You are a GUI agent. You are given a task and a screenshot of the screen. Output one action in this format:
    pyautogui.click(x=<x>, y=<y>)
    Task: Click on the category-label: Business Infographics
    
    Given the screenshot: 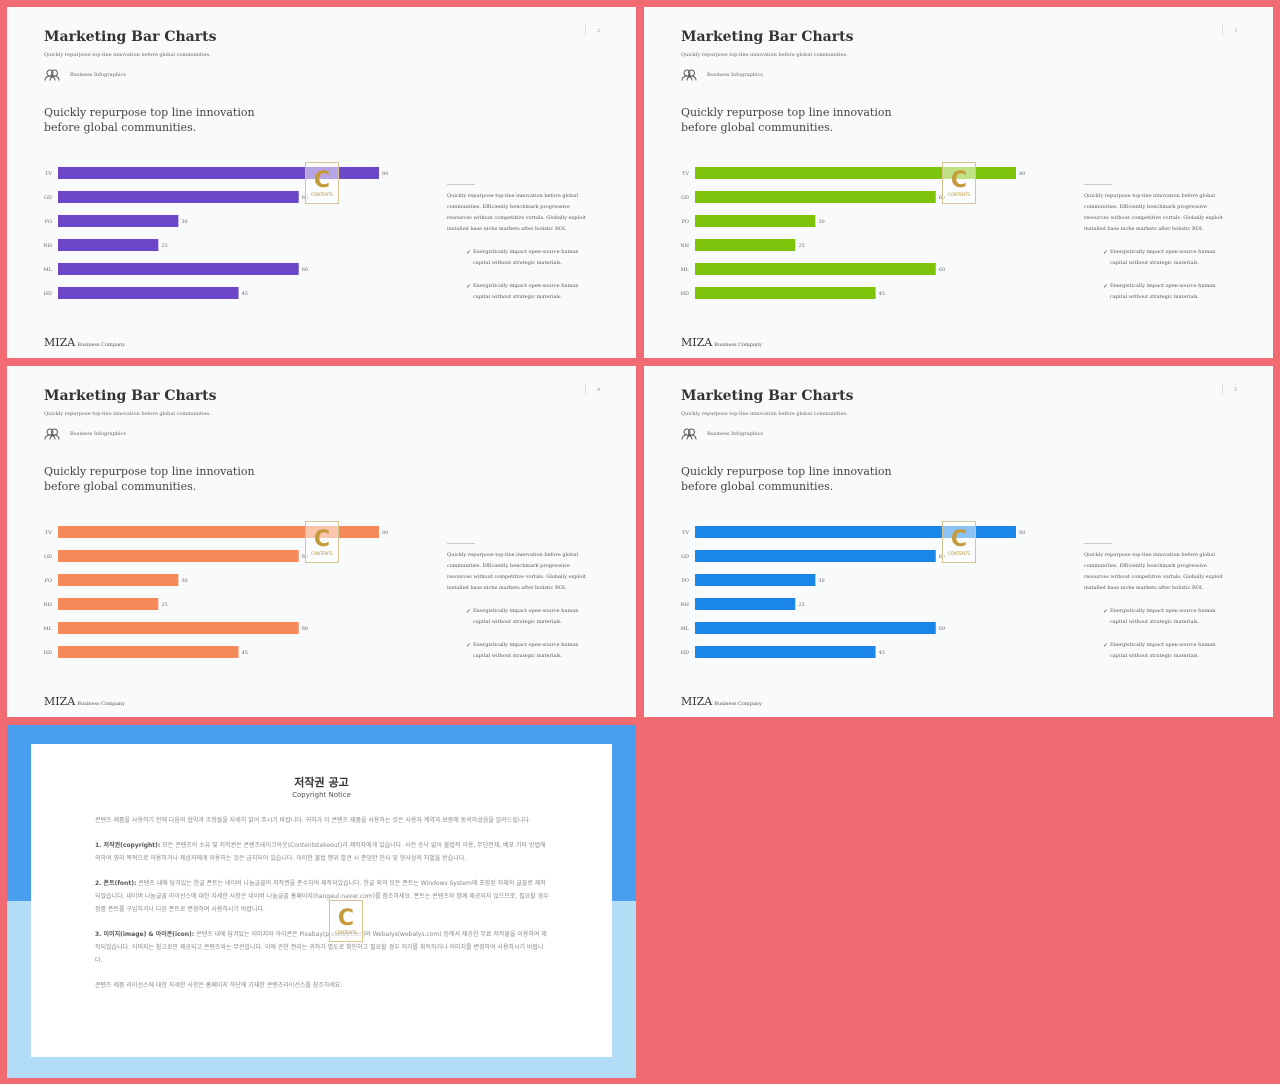 What is the action you would take?
    pyautogui.click(x=98, y=434)
    